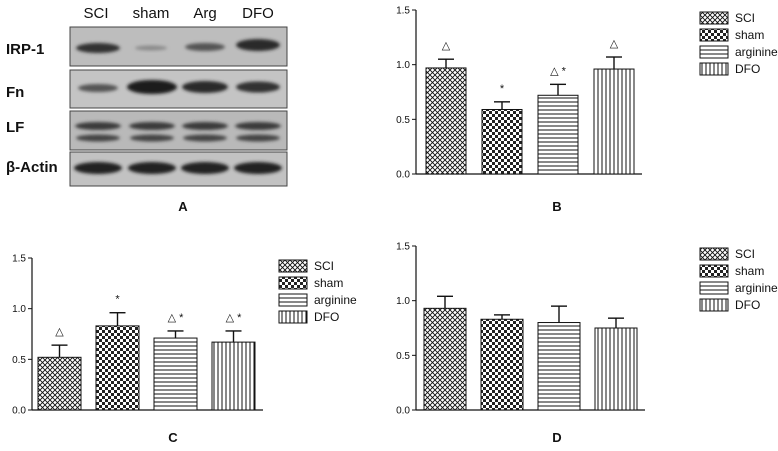  What do you see at coordinates (15, 127) in the screenshot?
I see `blot-row-label: LF` at bounding box center [15, 127].